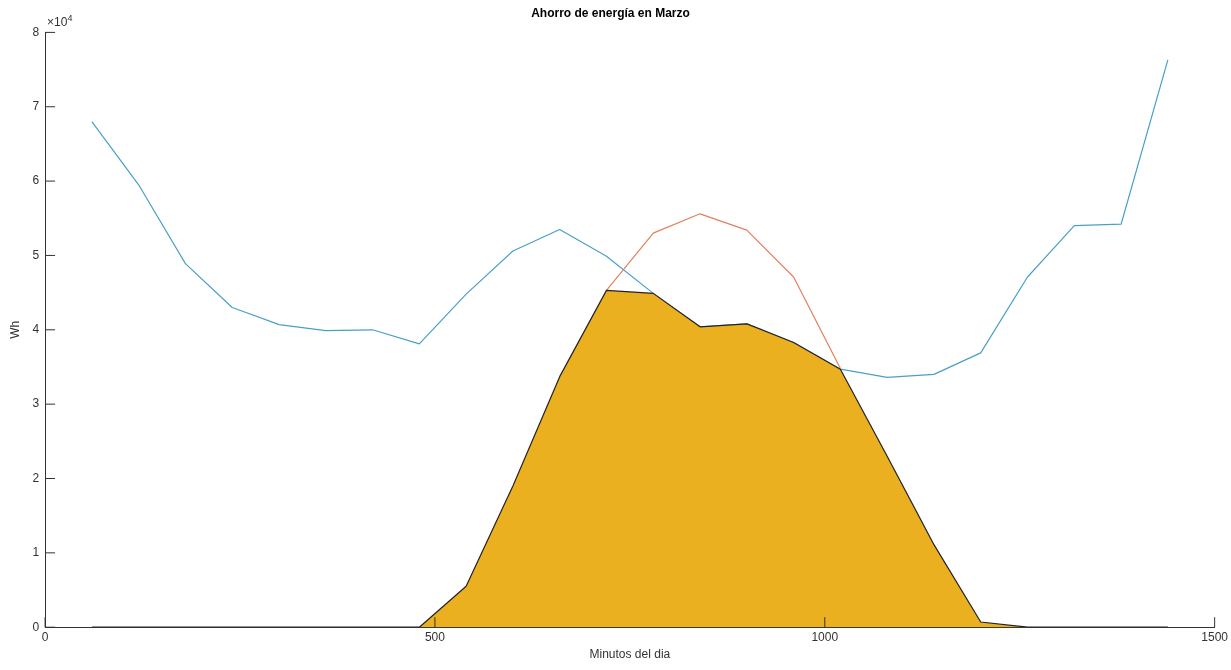 The width and height of the screenshot is (1231, 670). Describe the element at coordinates (825, 636) in the screenshot. I see `x-tick-label: 1000` at that location.